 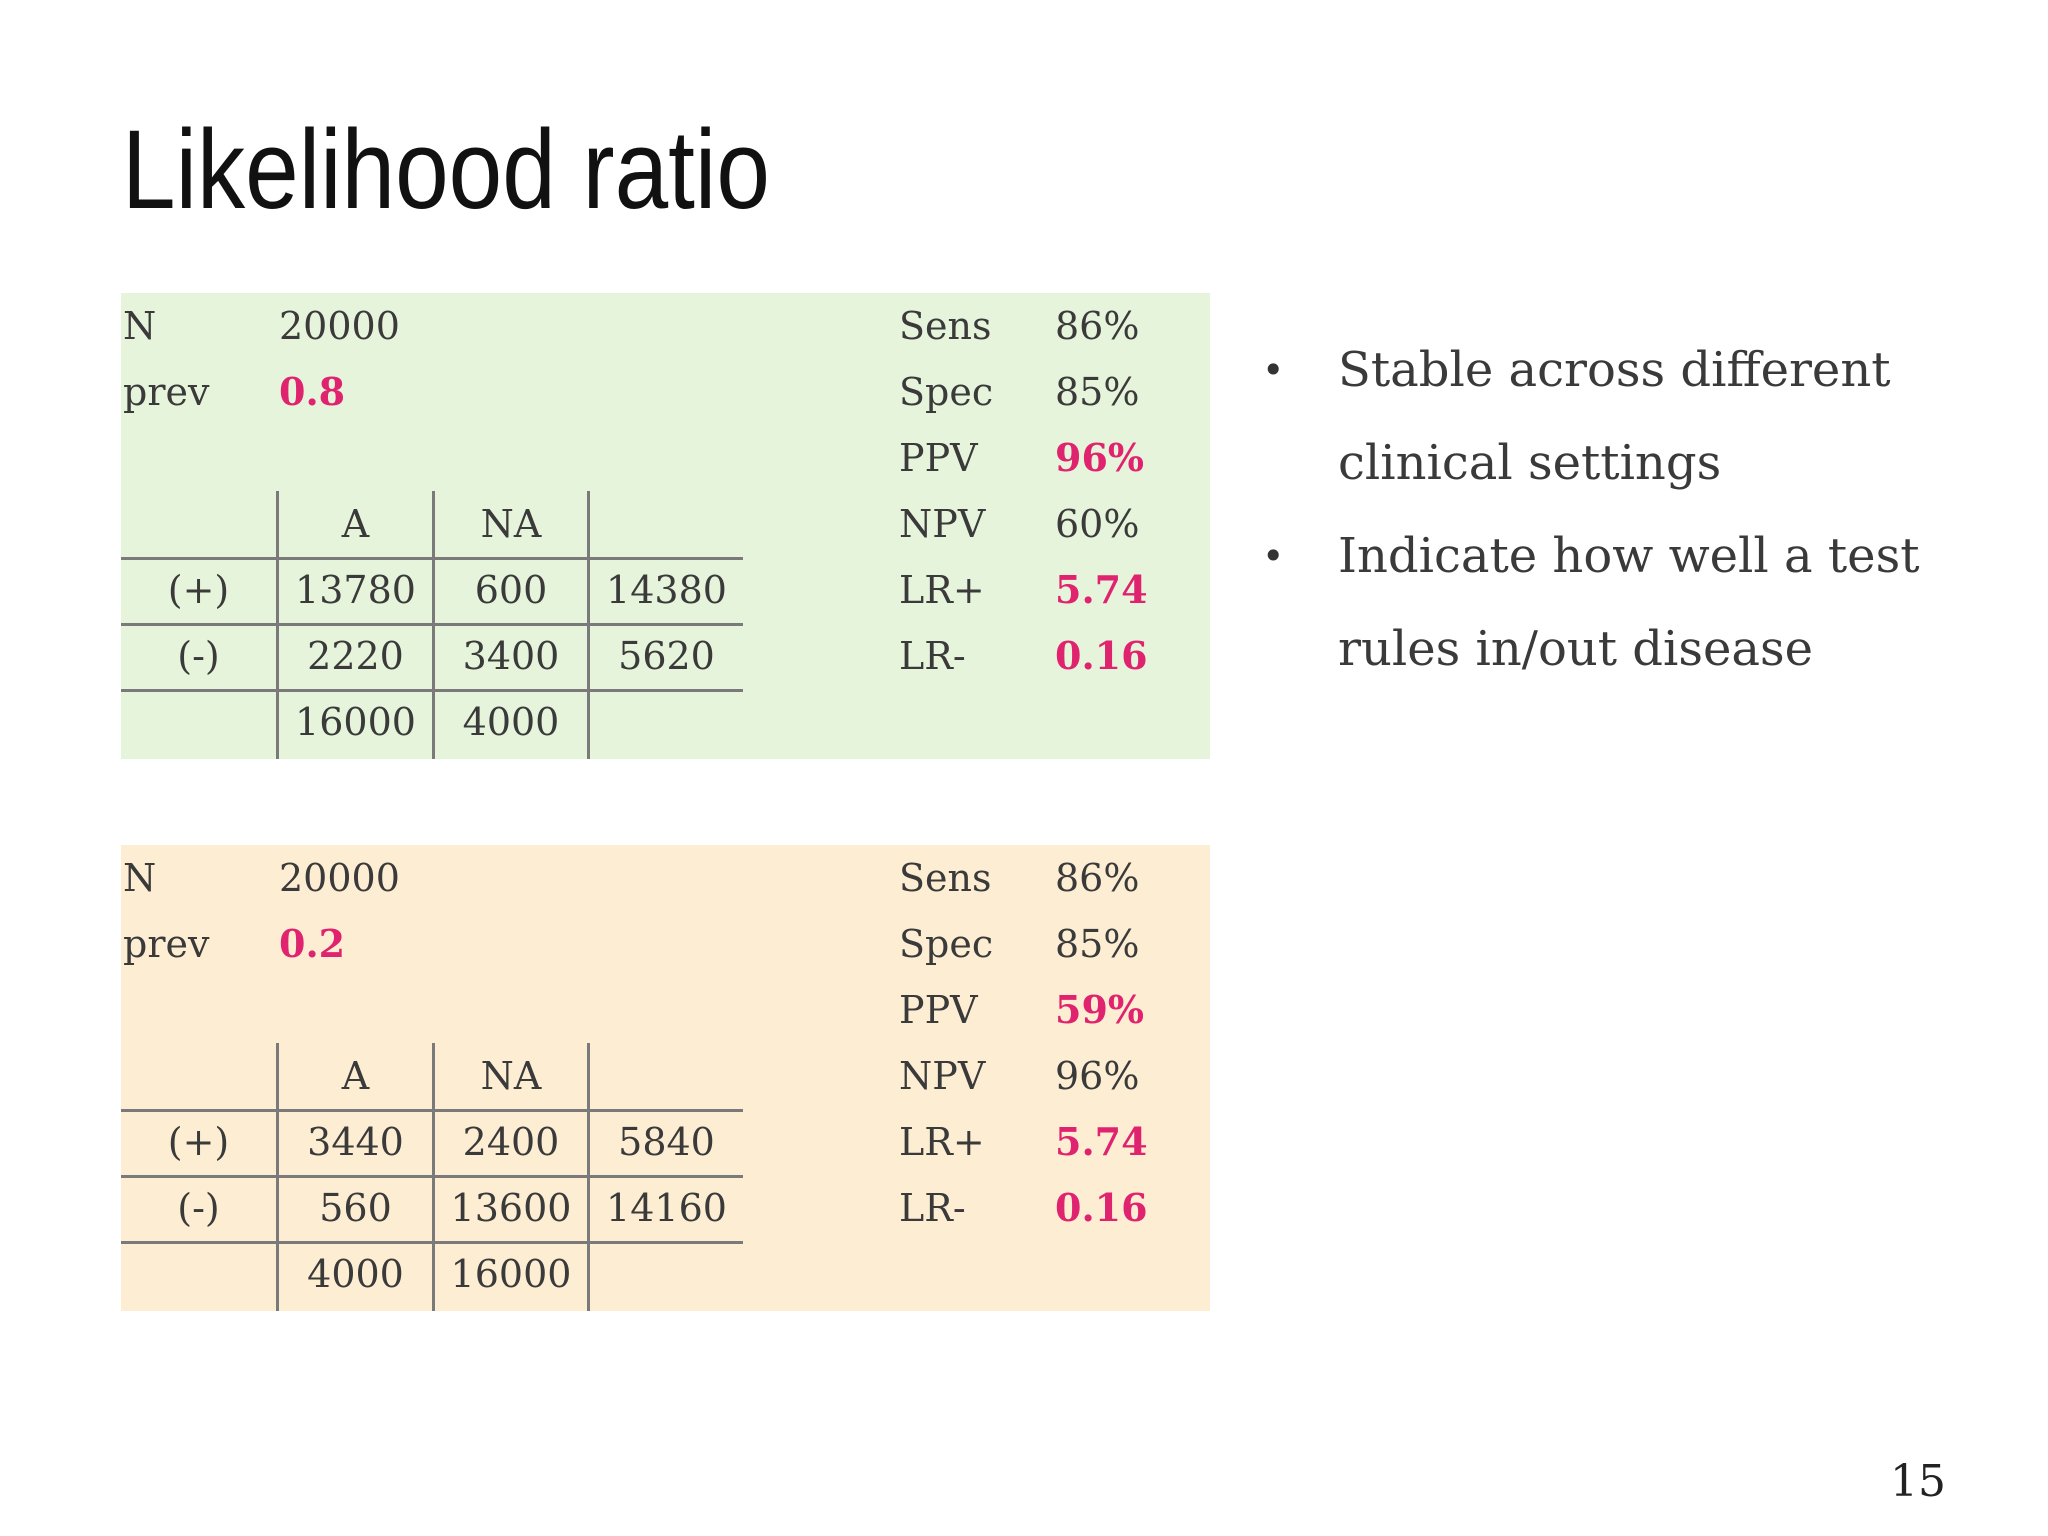 I want to click on stat-value-ppv: 59%, so click(x=1099, y=1009).